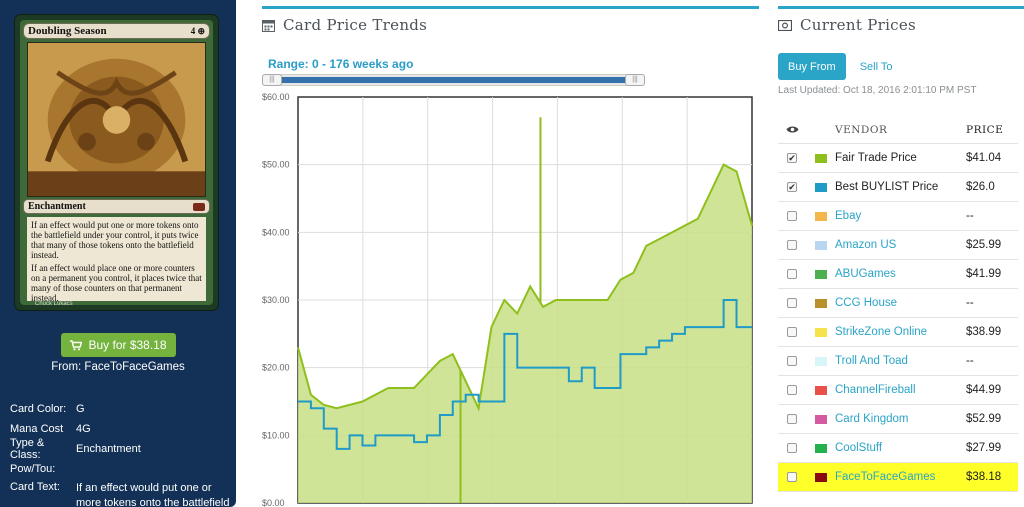 The image size is (1024, 507). What do you see at coordinates (33, 469) in the screenshot?
I see `attr-key: Pow/Tou:` at bounding box center [33, 469].